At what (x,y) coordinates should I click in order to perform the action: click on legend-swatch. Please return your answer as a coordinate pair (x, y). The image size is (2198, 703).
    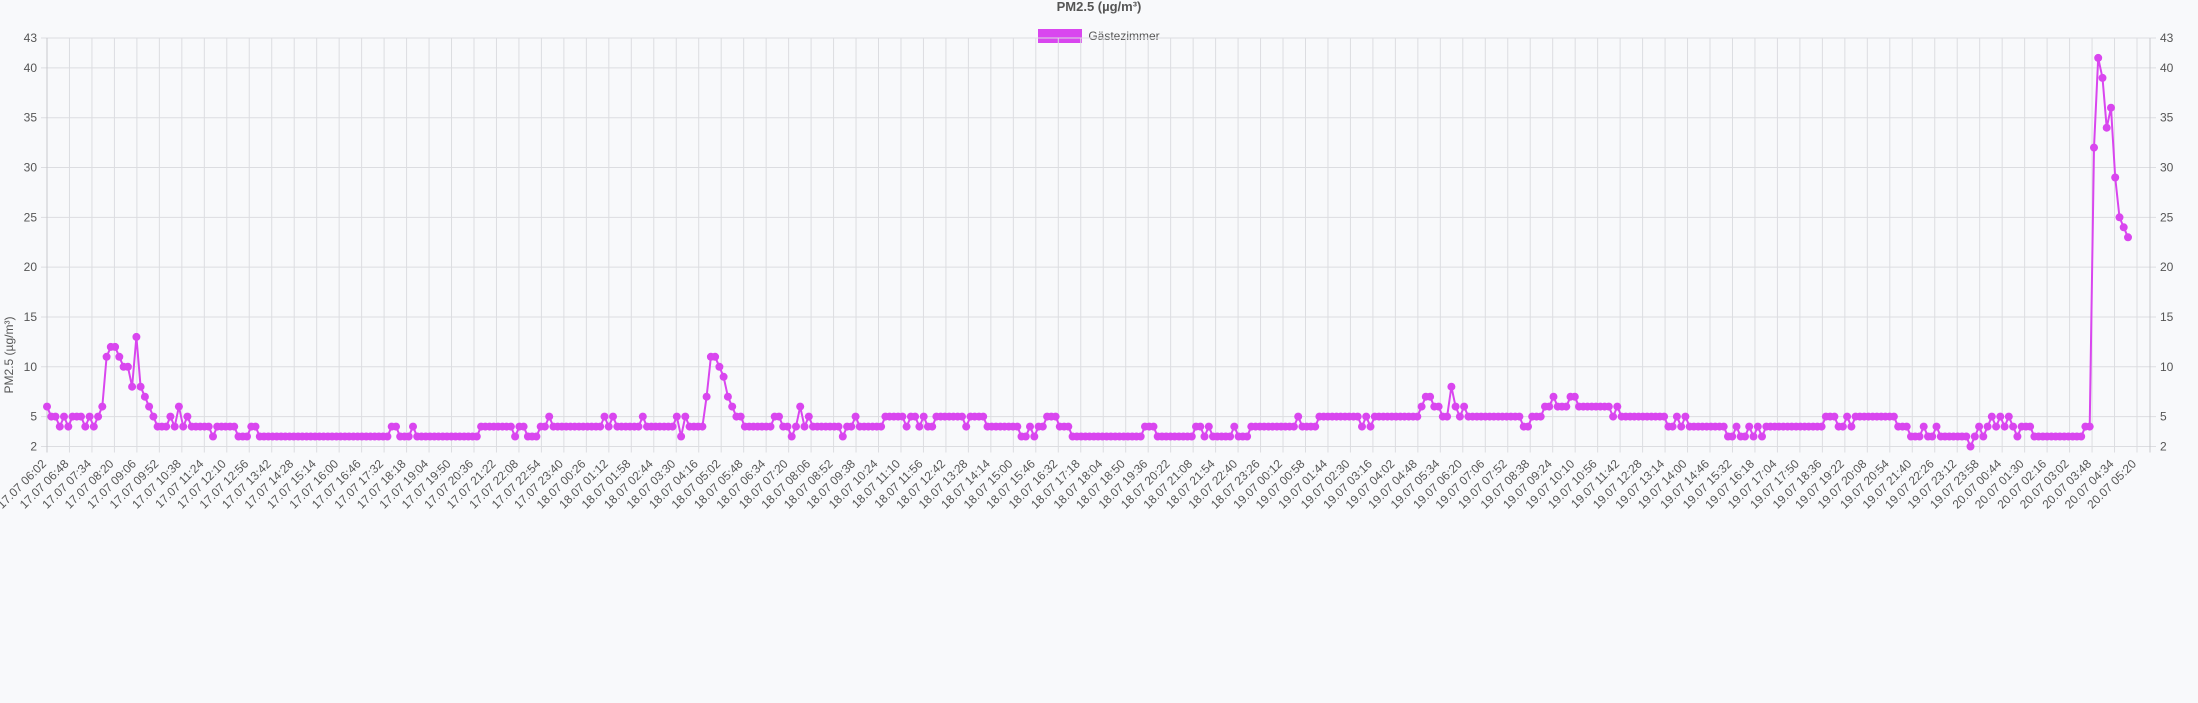
    Looking at the image, I should click on (1060, 36).